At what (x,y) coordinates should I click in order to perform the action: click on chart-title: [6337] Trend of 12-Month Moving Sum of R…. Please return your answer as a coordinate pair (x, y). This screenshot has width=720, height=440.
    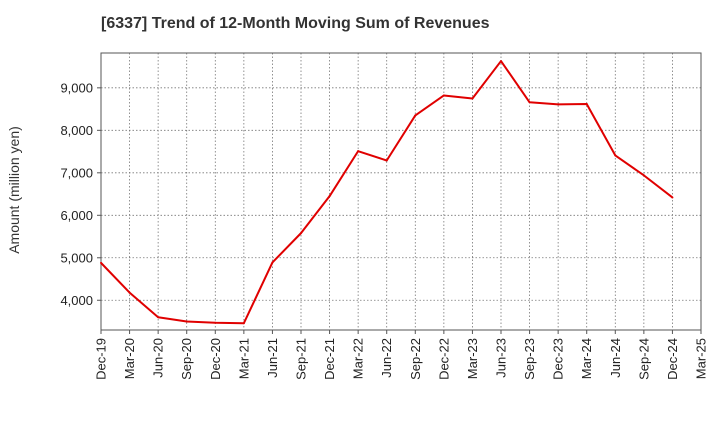
    Looking at the image, I should click on (295, 23).